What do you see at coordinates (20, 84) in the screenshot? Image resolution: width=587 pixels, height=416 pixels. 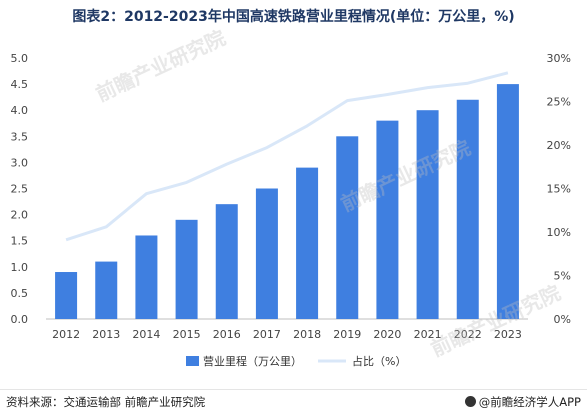 I see `y-tick-label-left: 4.5` at bounding box center [20, 84].